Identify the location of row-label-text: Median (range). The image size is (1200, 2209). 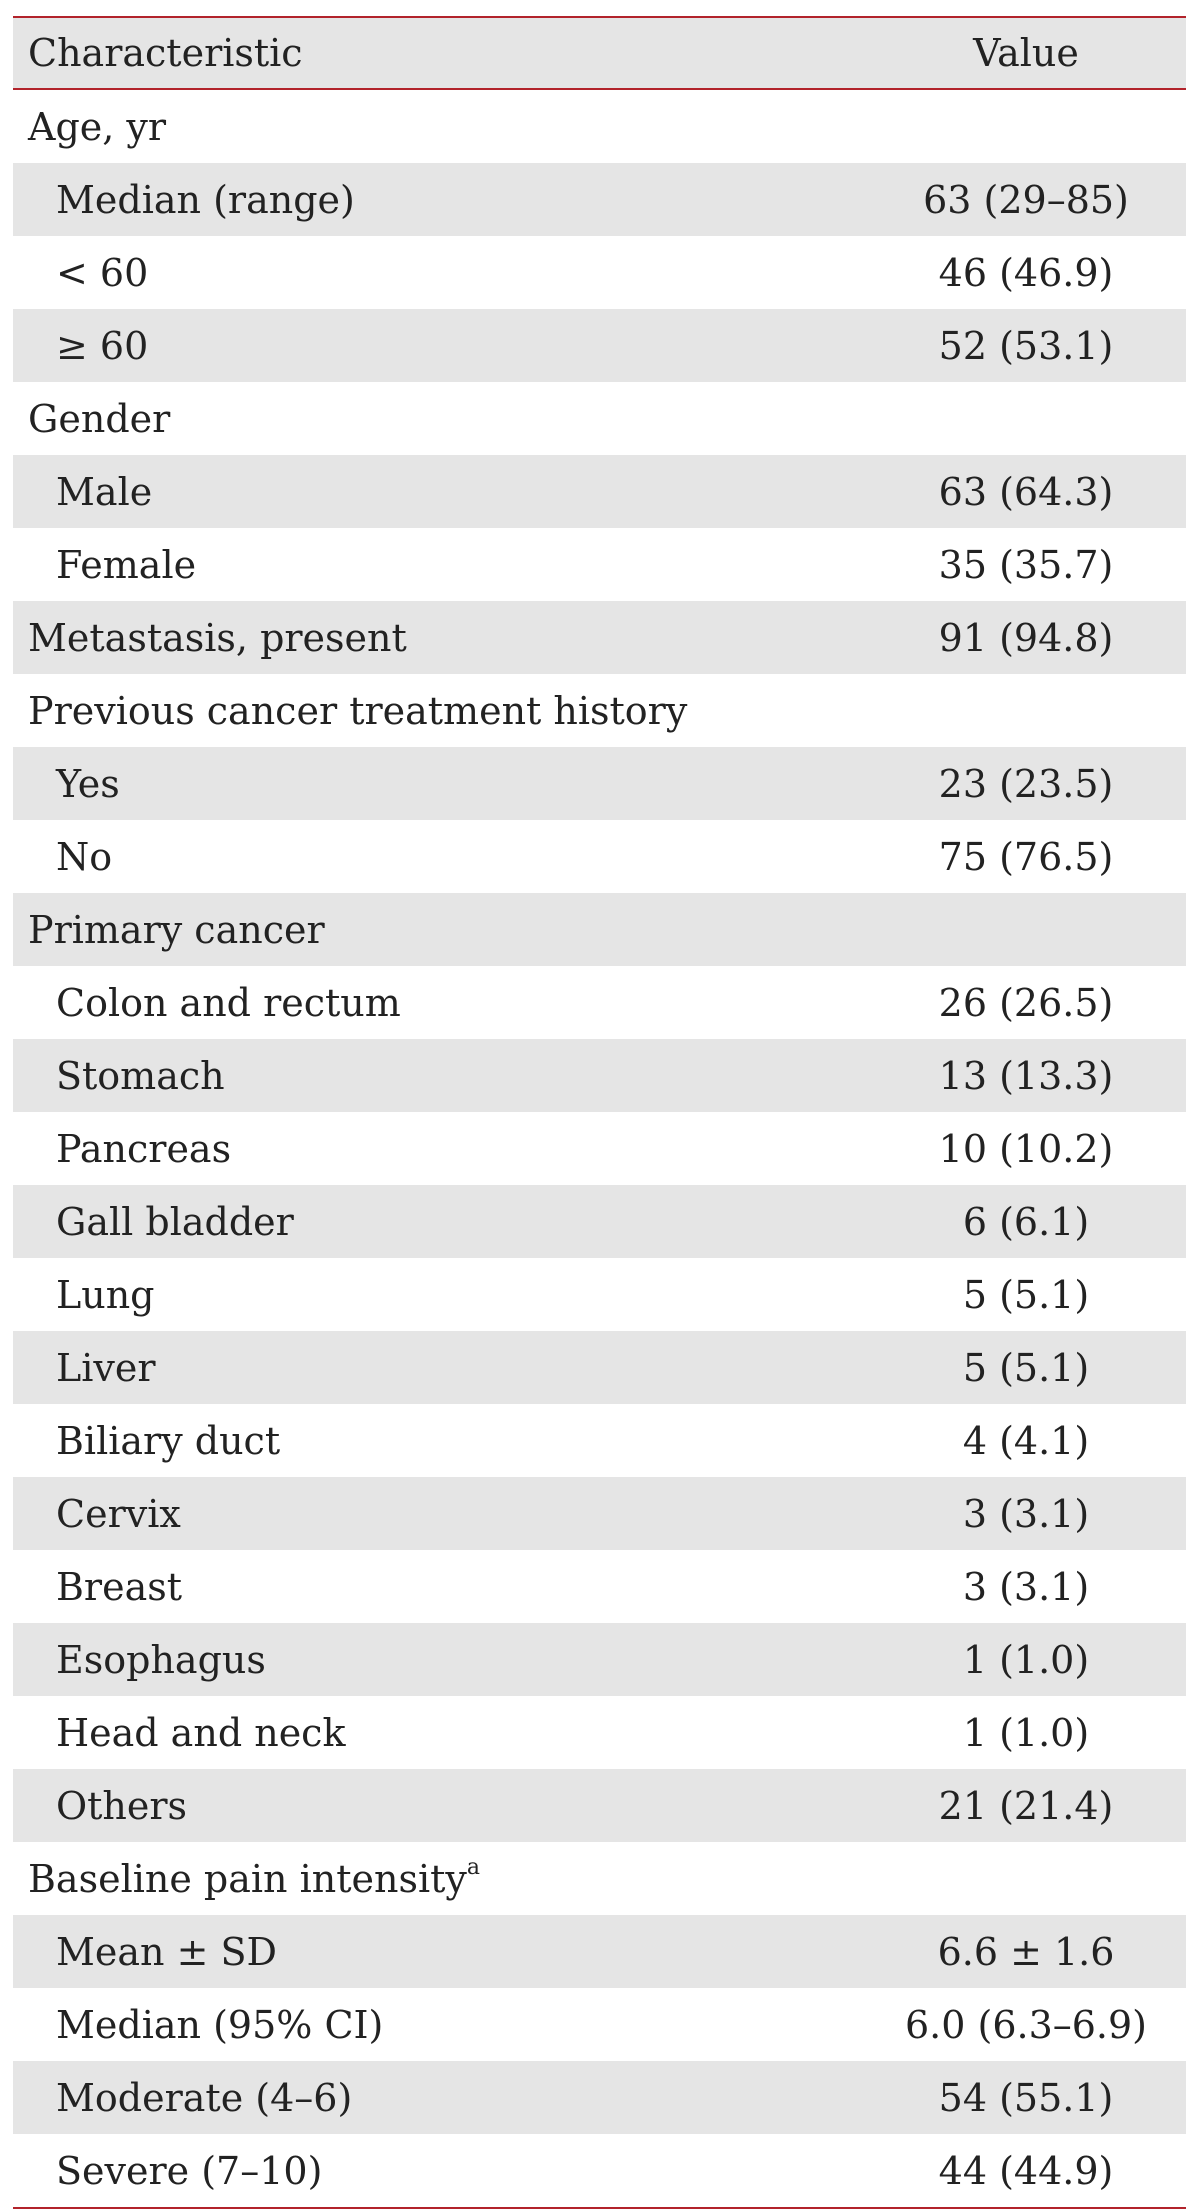
(205, 199).